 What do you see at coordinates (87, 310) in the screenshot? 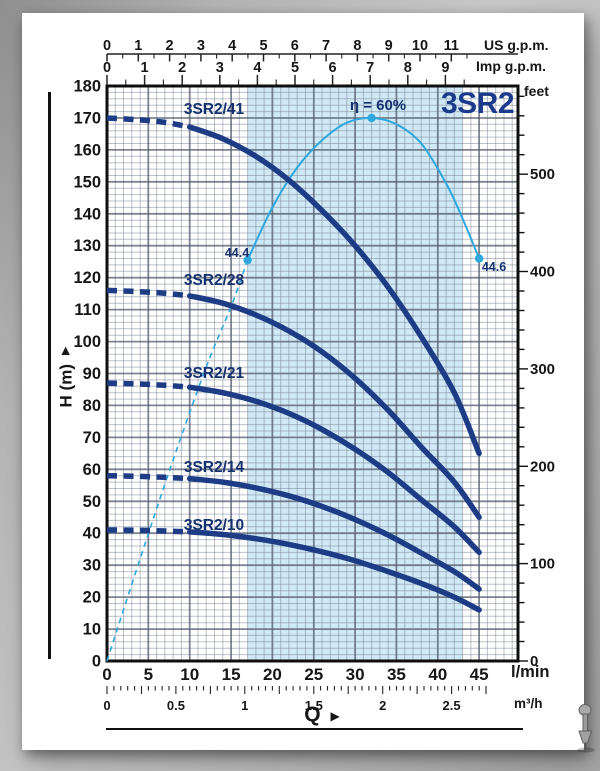
I see `h-axis-tick-label: 110` at bounding box center [87, 310].